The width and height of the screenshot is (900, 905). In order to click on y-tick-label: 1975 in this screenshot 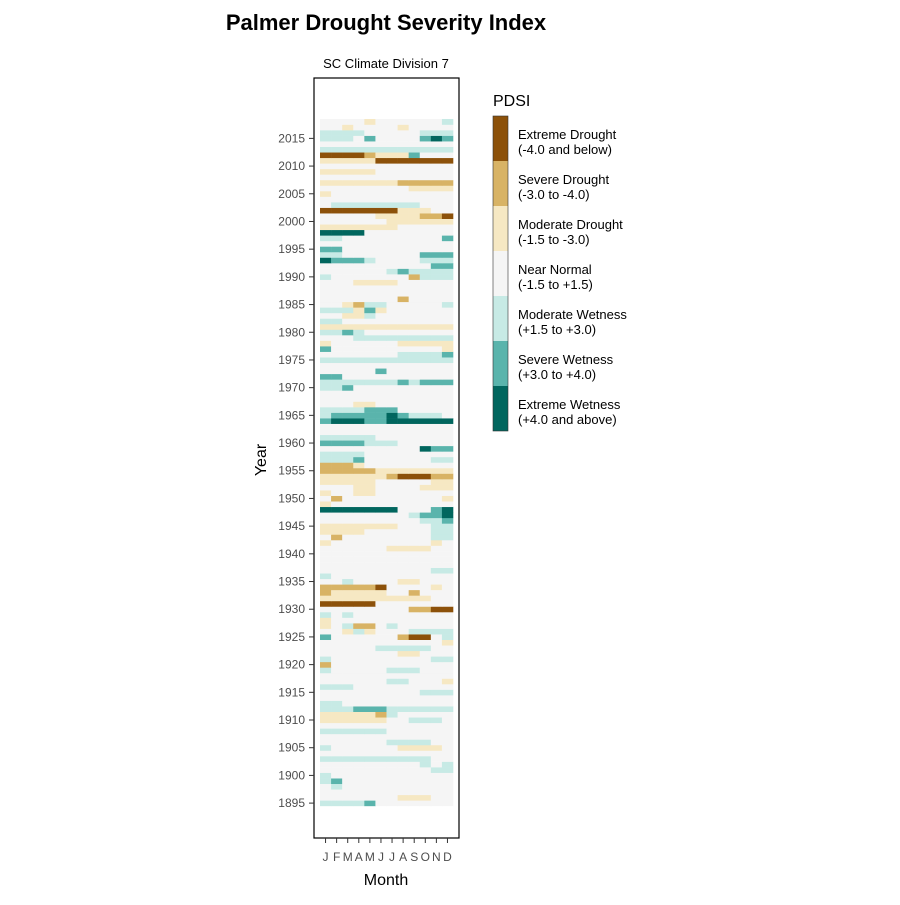, I will do `click(291, 360)`.